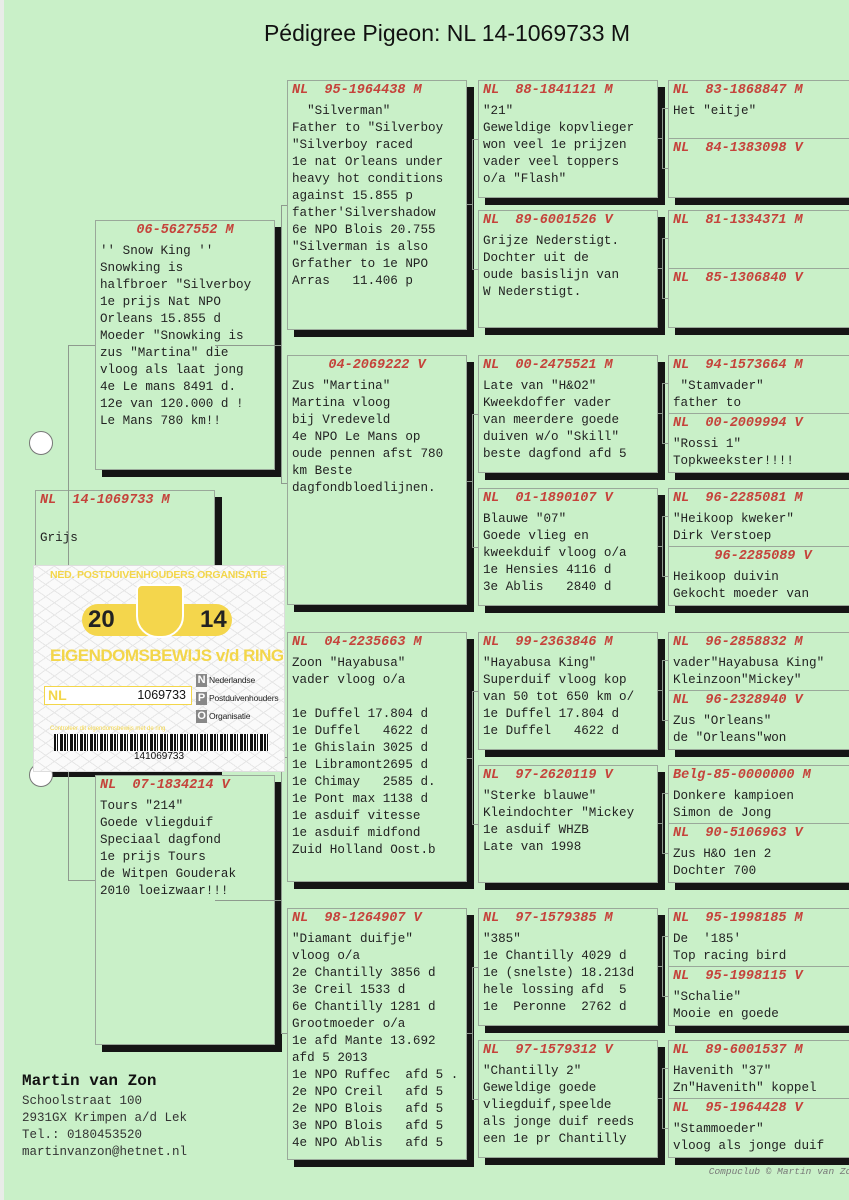  I want to click on ring-number: NL 96-2858832 M, so click(738, 642).